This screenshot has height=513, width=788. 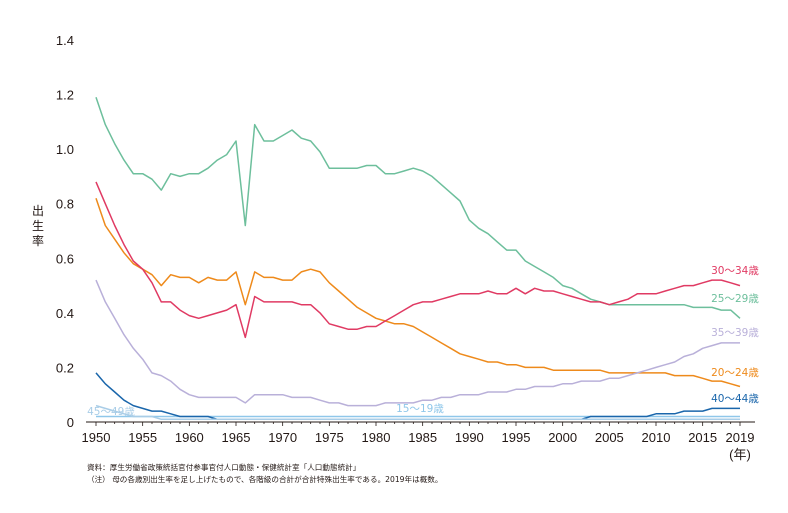 What do you see at coordinates (702, 437) in the screenshot?
I see `x-tick-label: 2015` at bounding box center [702, 437].